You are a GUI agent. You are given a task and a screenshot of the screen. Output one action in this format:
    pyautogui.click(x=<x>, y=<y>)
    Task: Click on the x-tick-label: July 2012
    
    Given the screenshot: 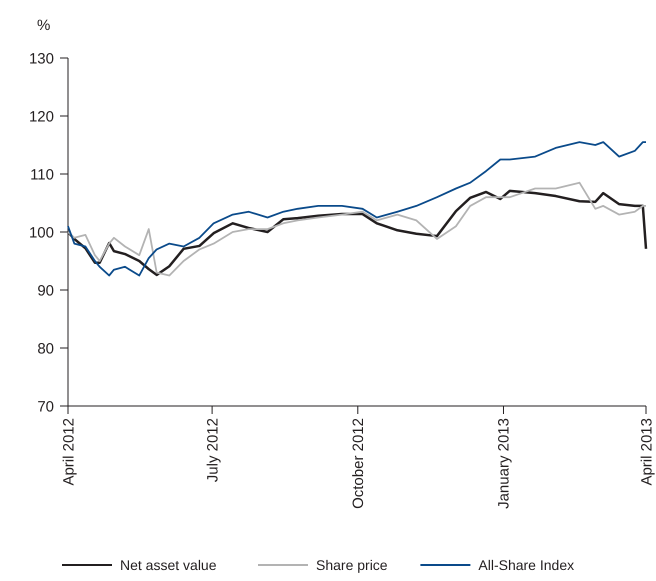 What is the action you would take?
    pyautogui.click(x=213, y=450)
    